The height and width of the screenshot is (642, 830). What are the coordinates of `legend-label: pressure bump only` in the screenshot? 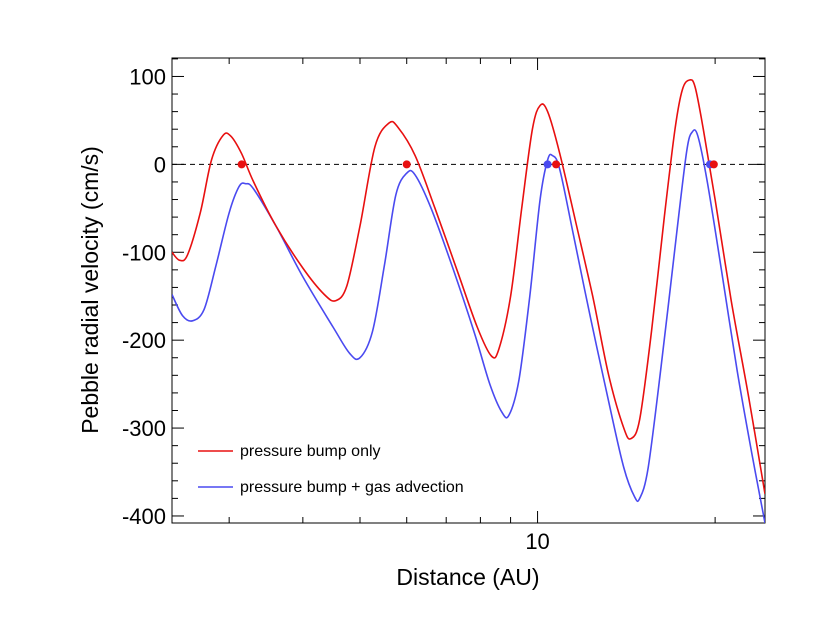 It's located at (310, 451).